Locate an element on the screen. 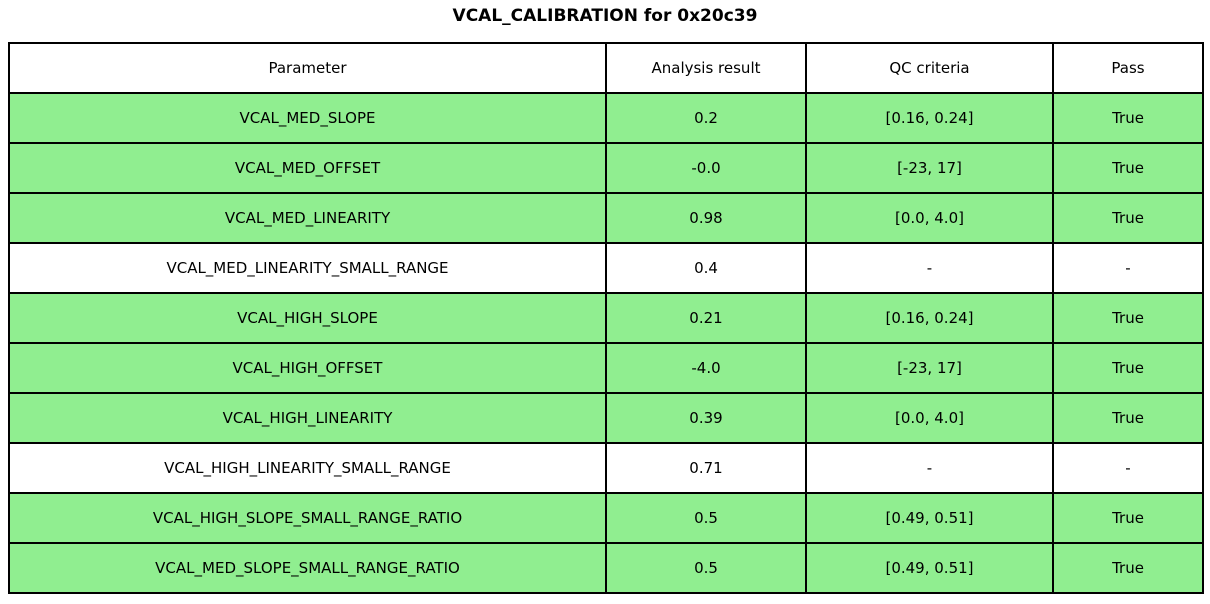 This screenshot has height=604, width=1210. table-row: VCAL_MED_LINEARITY_SMALL_RANGE 0.4- - is located at coordinates (606, 268).